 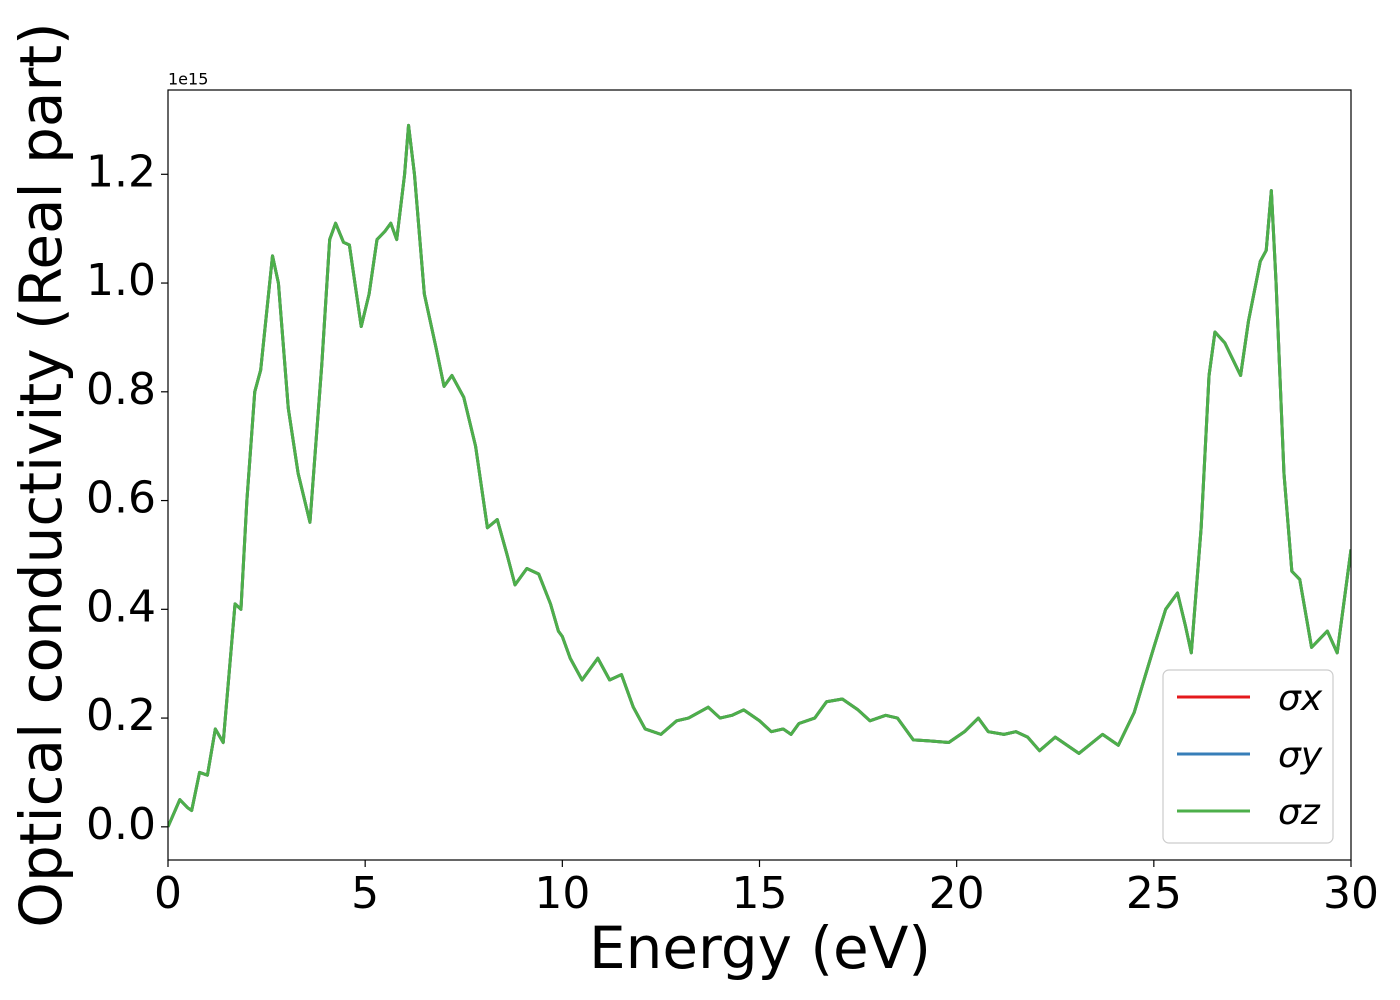 What do you see at coordinates (121, 280) in the screenshot?
I see `y-tick-label: 1.0` at bounding box center [121, 280].